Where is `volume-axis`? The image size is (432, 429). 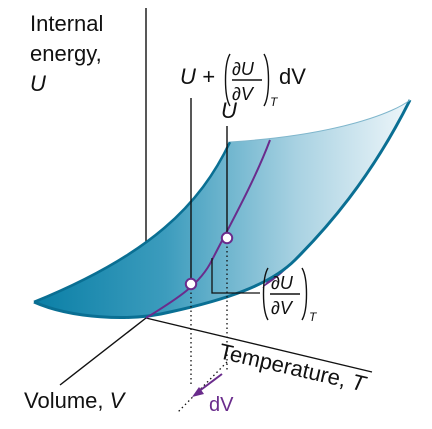
volume-axis is located at coordinates (103, 351).